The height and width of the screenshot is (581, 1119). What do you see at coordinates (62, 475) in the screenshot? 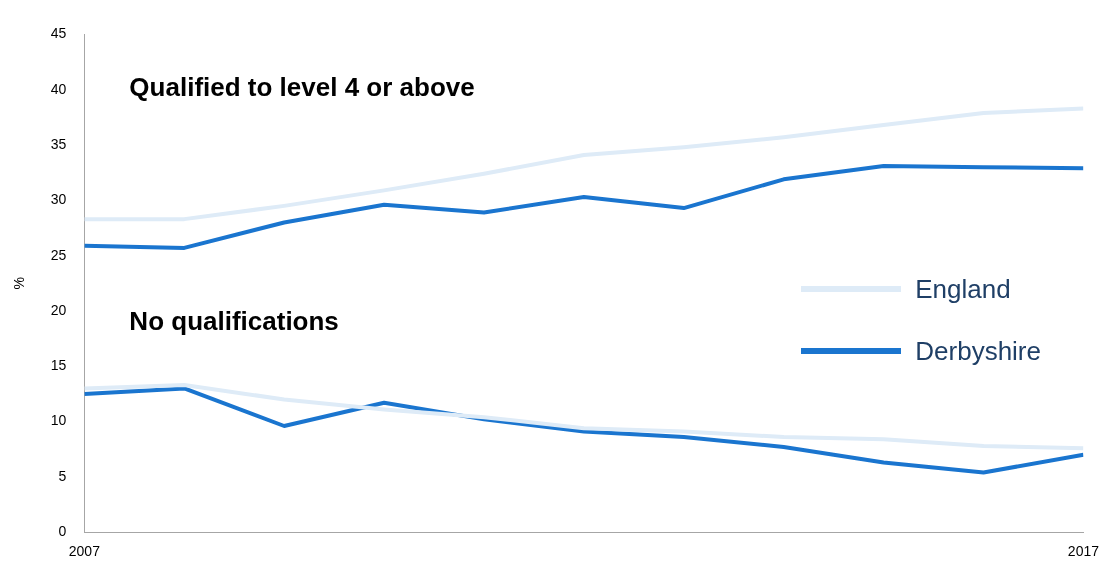
I see `y-tick-label: 5` at bounding box center [62, 475].